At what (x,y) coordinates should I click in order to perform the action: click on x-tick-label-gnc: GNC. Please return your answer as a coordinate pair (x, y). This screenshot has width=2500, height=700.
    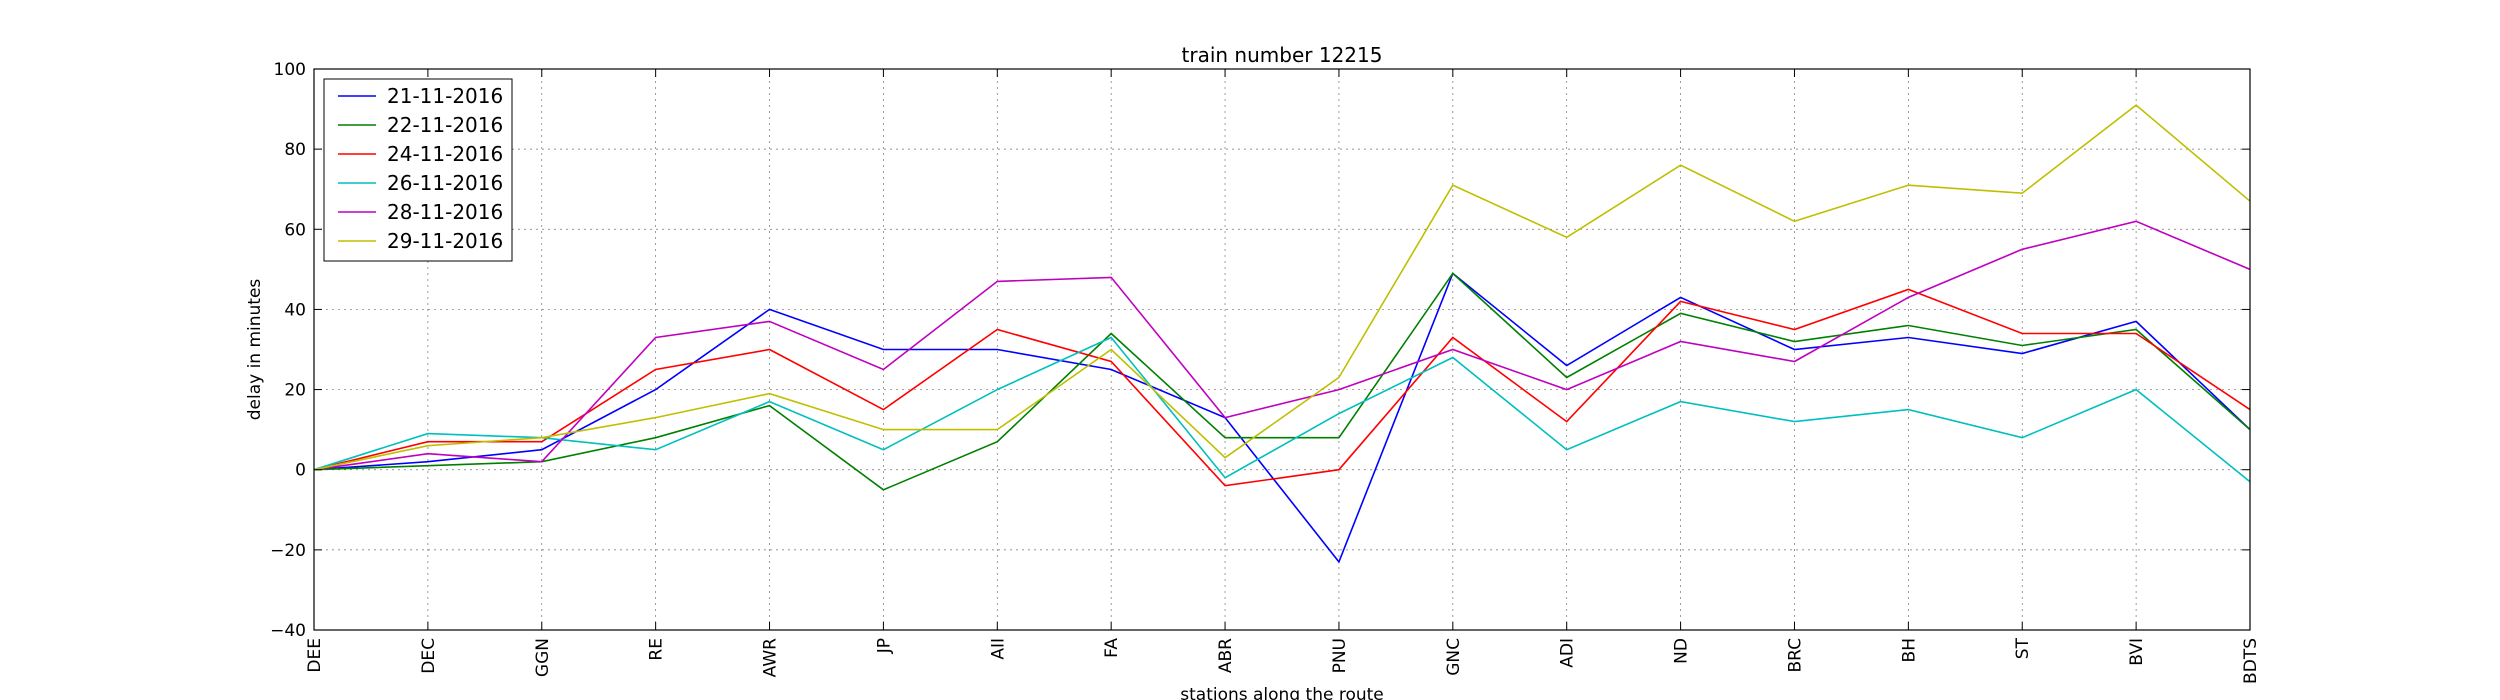
    Looking at the image, I should click on (1454, 657).